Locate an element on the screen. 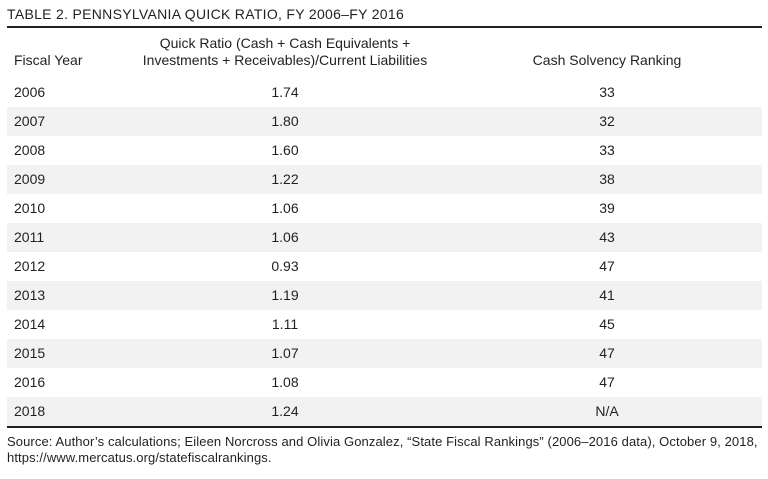 The image size is (768, 479). fiscal-year-cell: 2015 is located at coordinates (30, 353).